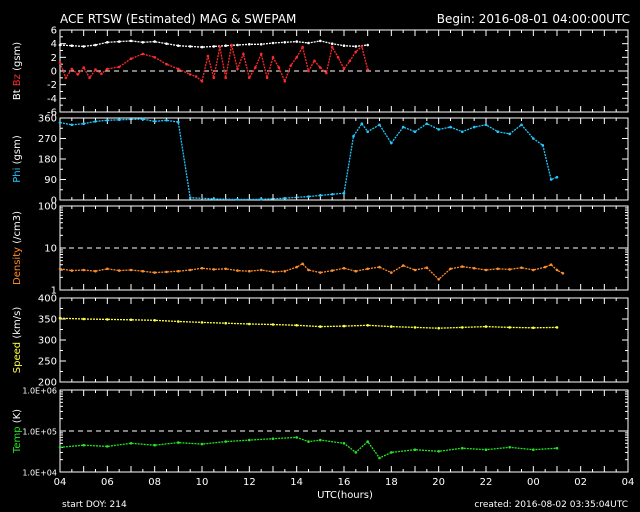 This screenshot has height=512, width=640. What do you see at coordinates (308, 159) in the screenshot?
I see `series-phi` at bounding box center [308, 159].